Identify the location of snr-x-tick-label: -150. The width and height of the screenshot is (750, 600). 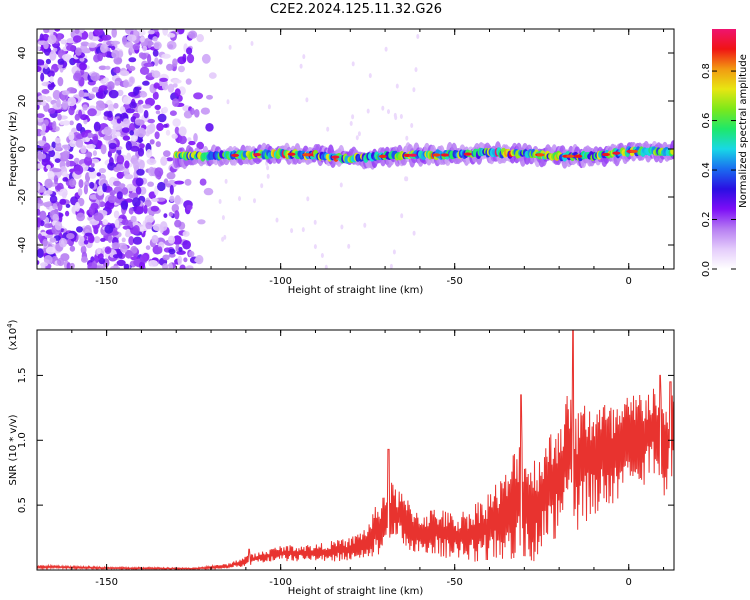
(106, 582).